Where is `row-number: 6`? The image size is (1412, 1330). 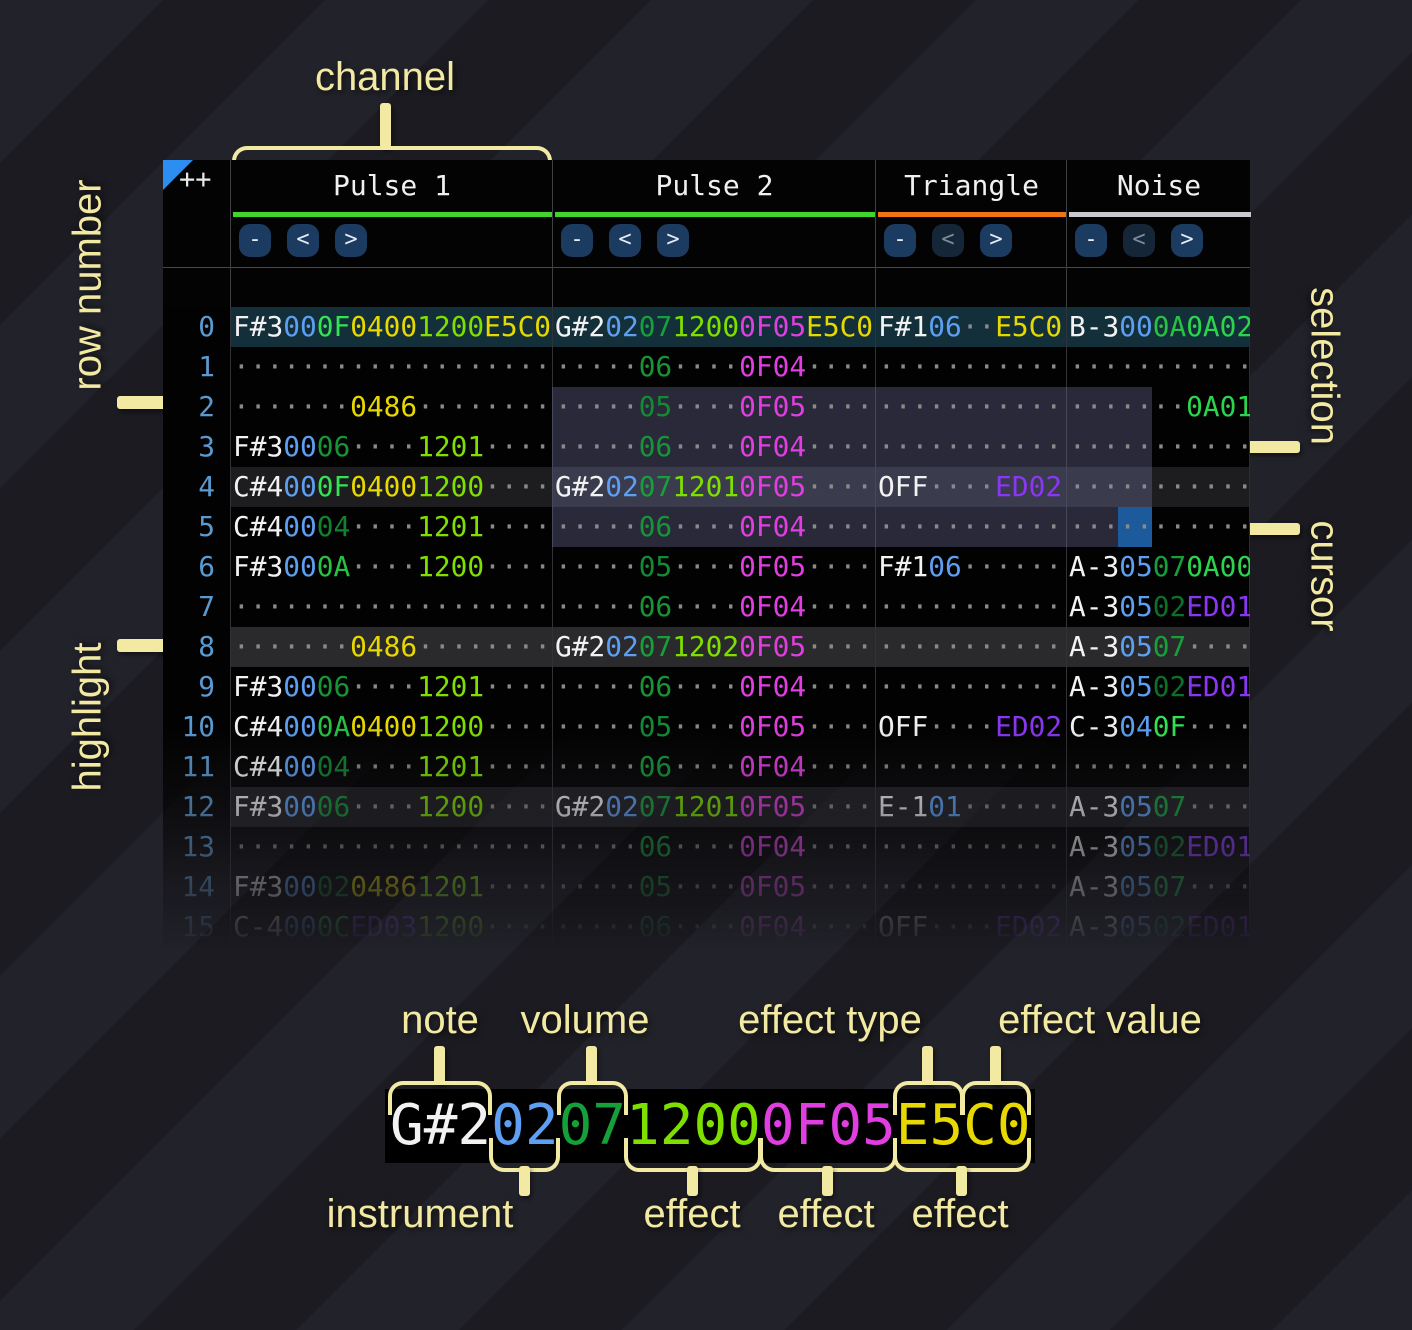 row-number: 6 is located at coordinates (206, 566).